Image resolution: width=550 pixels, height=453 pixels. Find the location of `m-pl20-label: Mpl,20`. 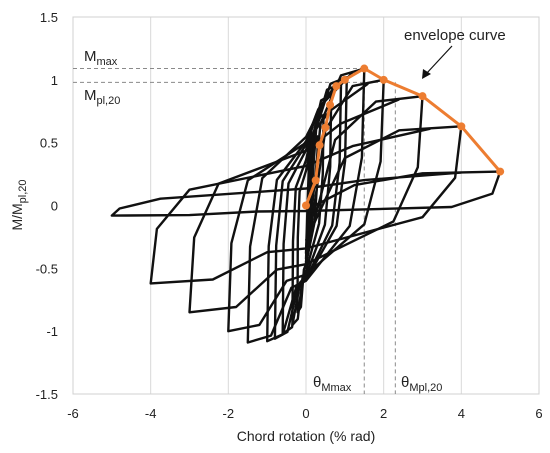

m-pl20-label: Mpl,20 is located at coordinates (102, 97).